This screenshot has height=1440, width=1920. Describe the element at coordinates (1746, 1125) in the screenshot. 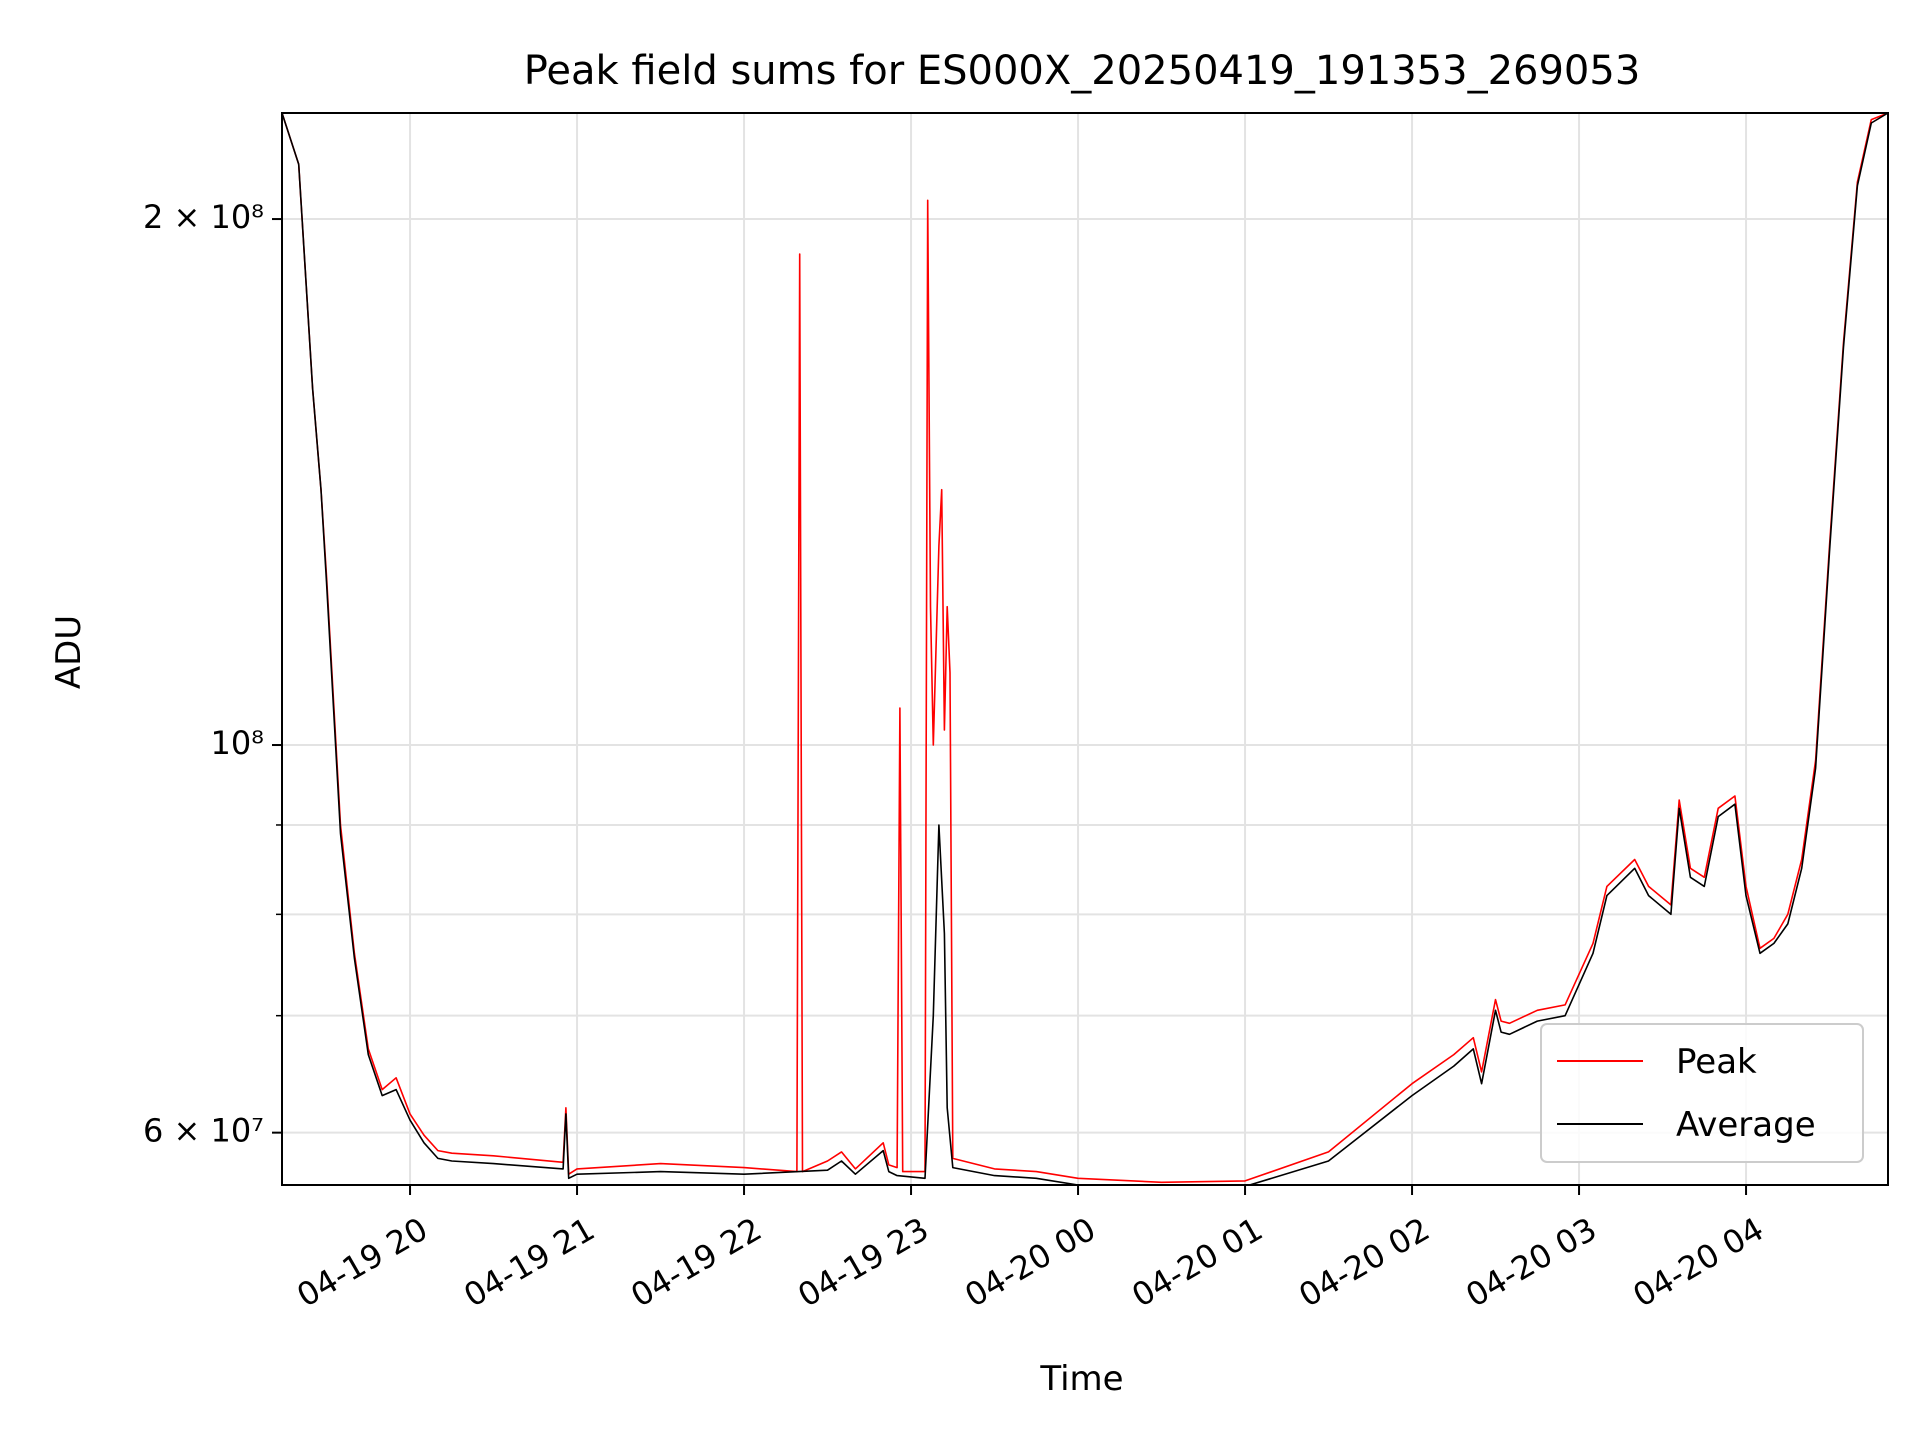

I see `legend-label-average: Average` at that location.